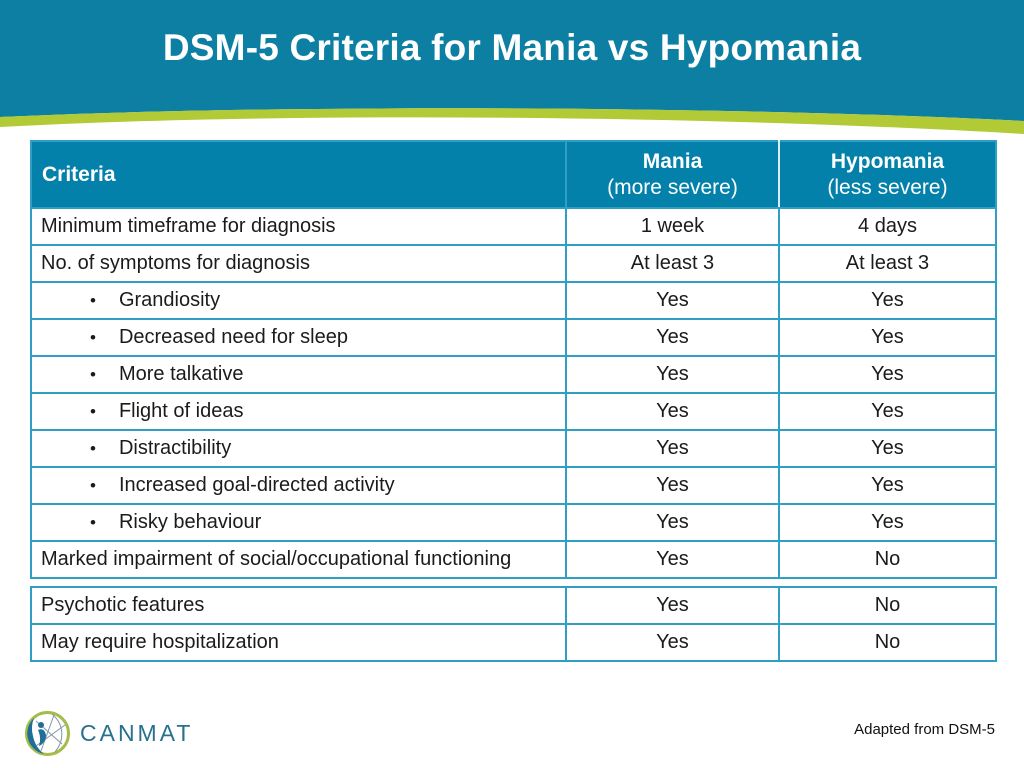 The height and width of the screenshot is (768, 1024). Describe the element at coordinates (298, 300) in the screenshot. I see `criteria-cell: • Grandiosity` at that location.